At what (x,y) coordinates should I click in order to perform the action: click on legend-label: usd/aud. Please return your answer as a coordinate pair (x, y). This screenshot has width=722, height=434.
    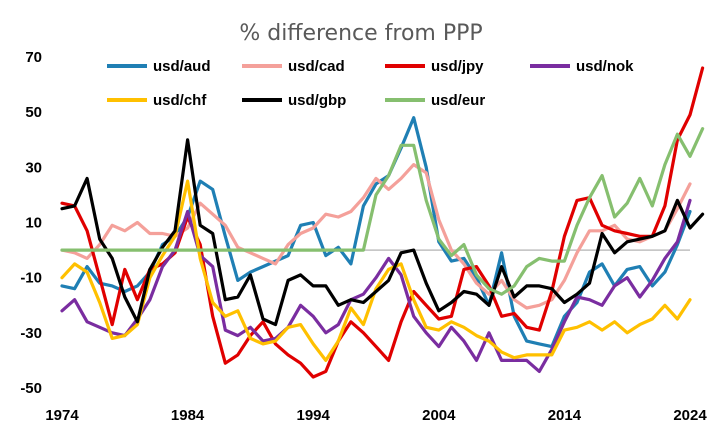
    Looking at the image, I should click on (182, 66).